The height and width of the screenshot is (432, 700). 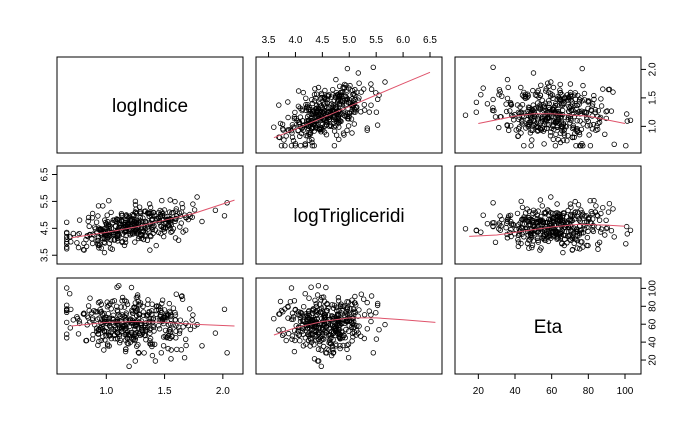 What do you see at coordinates (349, 215) in the screenshot?
I see `panel-logTrigliceridi-logTrigliceridi: logTrigliceridi` at bounding box center [349, 215].